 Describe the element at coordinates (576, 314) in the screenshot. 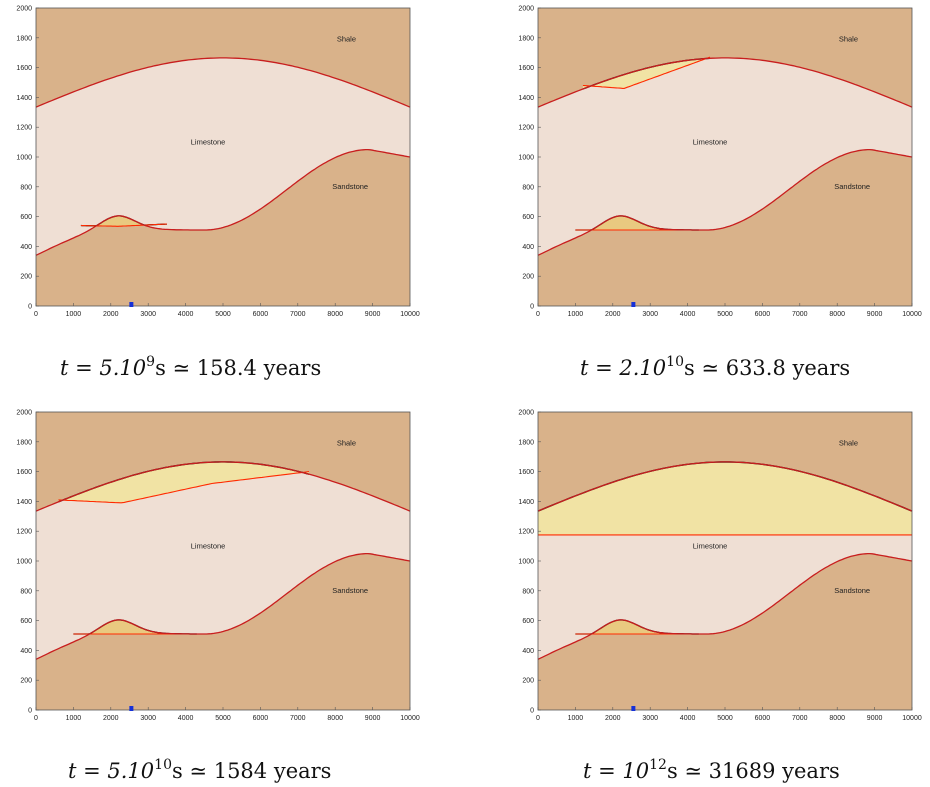

I see `x-tick-label: 1000` at that location.